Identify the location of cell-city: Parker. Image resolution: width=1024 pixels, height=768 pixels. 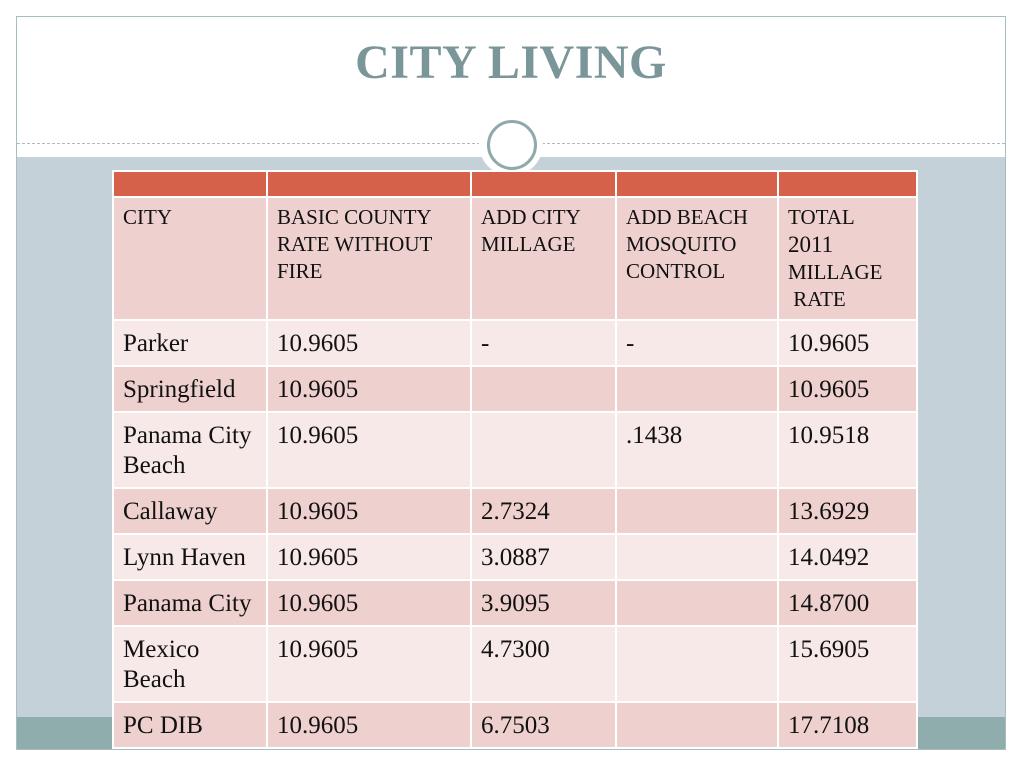
(190, 343).